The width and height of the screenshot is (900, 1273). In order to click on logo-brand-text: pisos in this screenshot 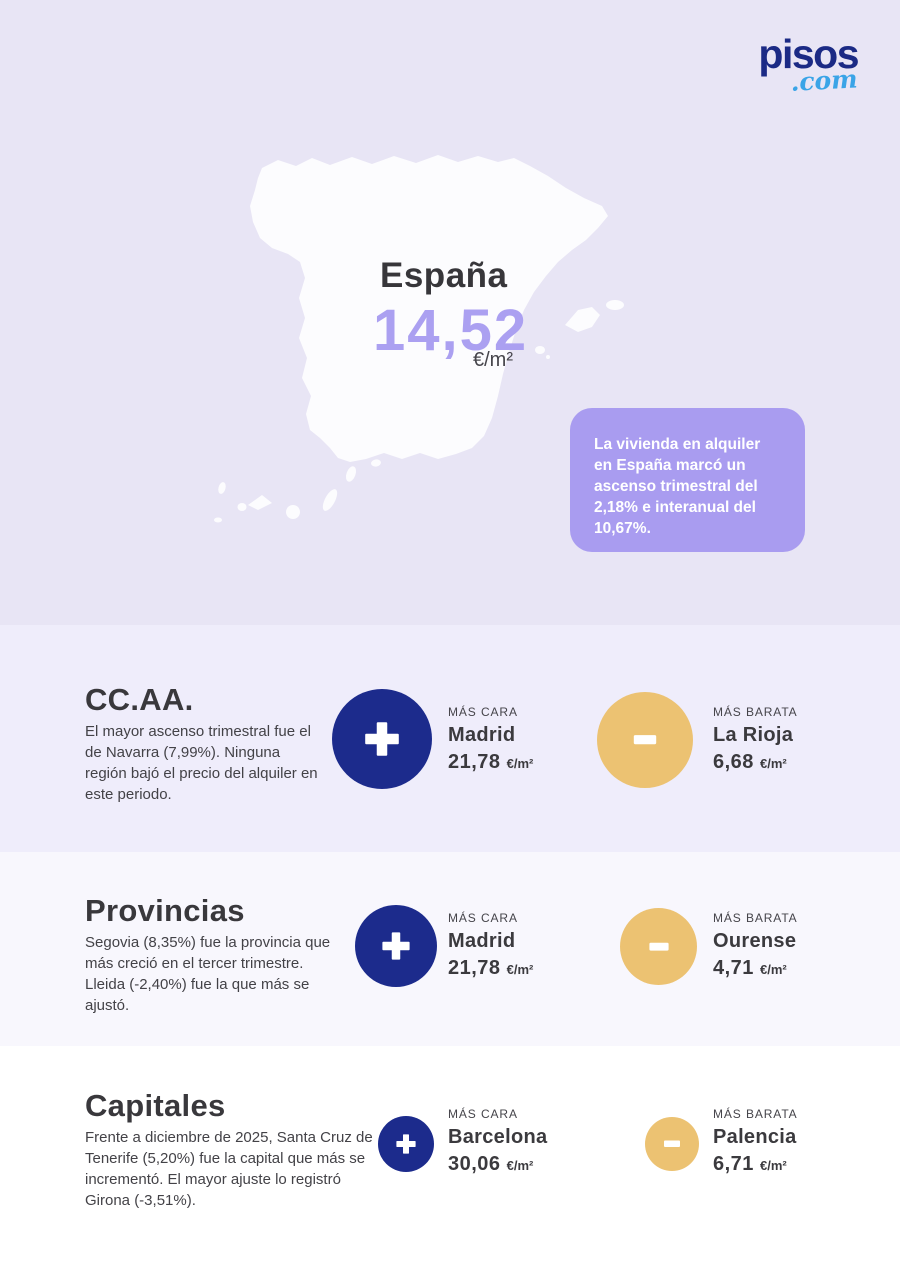, I will do `click(808, 54)`.